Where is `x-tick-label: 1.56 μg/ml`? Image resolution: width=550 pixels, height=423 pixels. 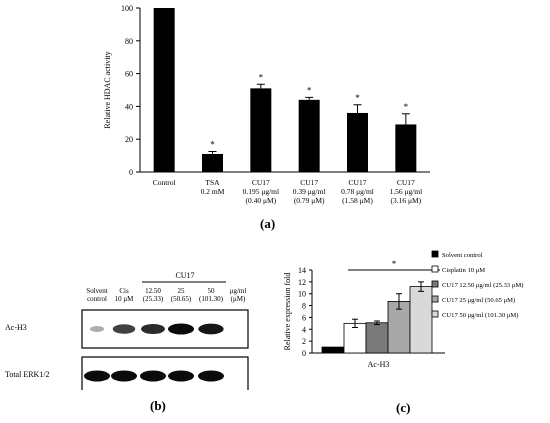 x-tick-label: 1.56 μg/ml is located at coordinates (405, 191).